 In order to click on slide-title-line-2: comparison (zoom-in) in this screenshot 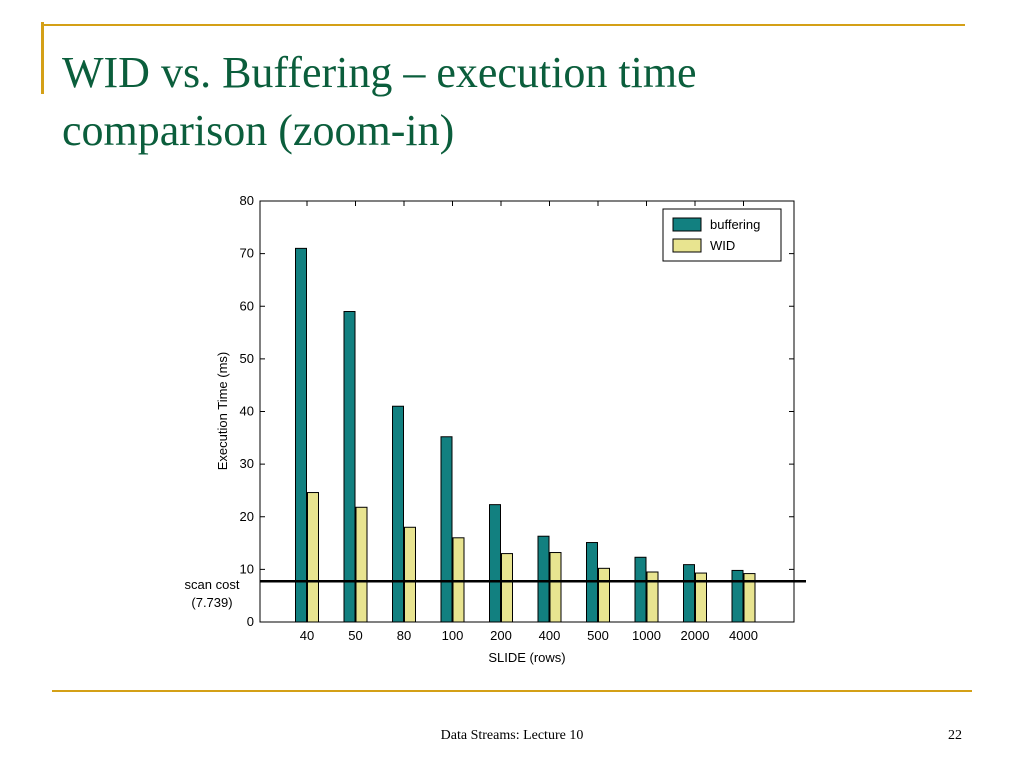, I will do `click(258, 130)`.